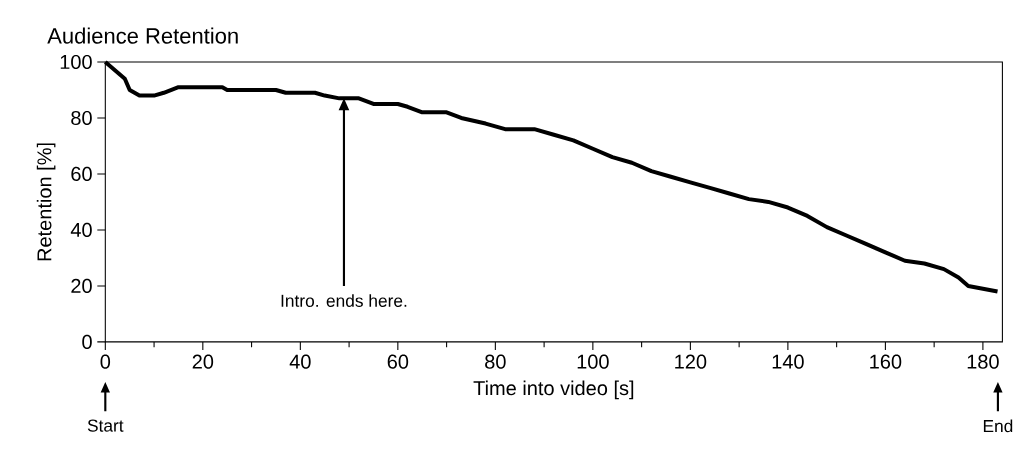 Image resolution: width=1016 pixels, height=450 pixels. What do you see at coordinates (553, 390) in the screenshot?
I see `x-axis-title: Time into video [s]` at bounding box center [553, 390].